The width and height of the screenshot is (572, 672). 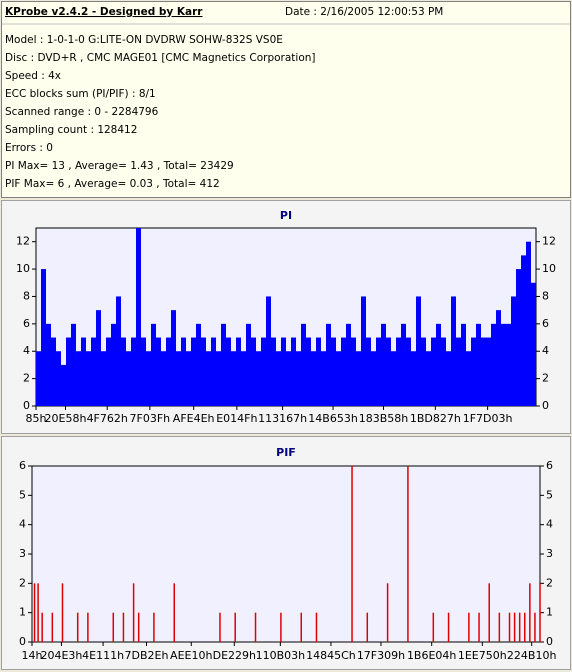 I want to click on y-tick-label: 0, so click(x=26, y=405).